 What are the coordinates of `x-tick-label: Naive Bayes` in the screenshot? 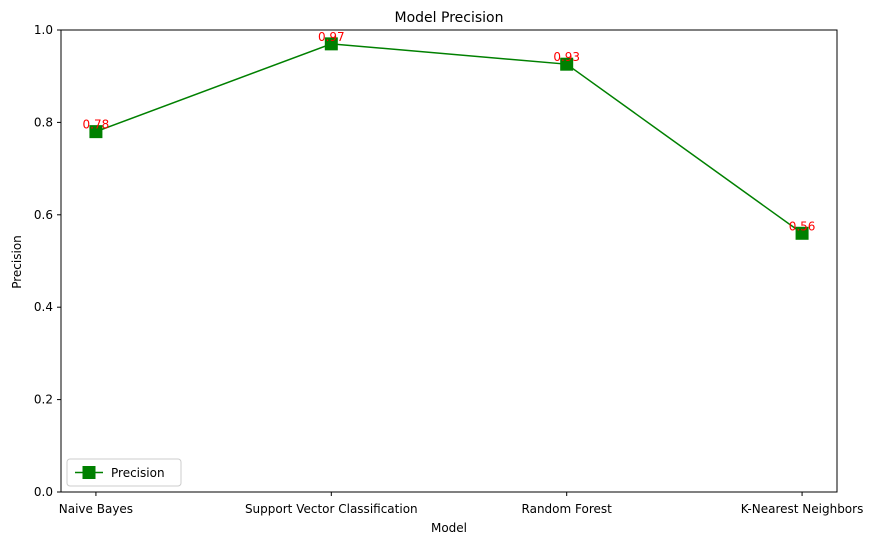 It's located at (96, 509).